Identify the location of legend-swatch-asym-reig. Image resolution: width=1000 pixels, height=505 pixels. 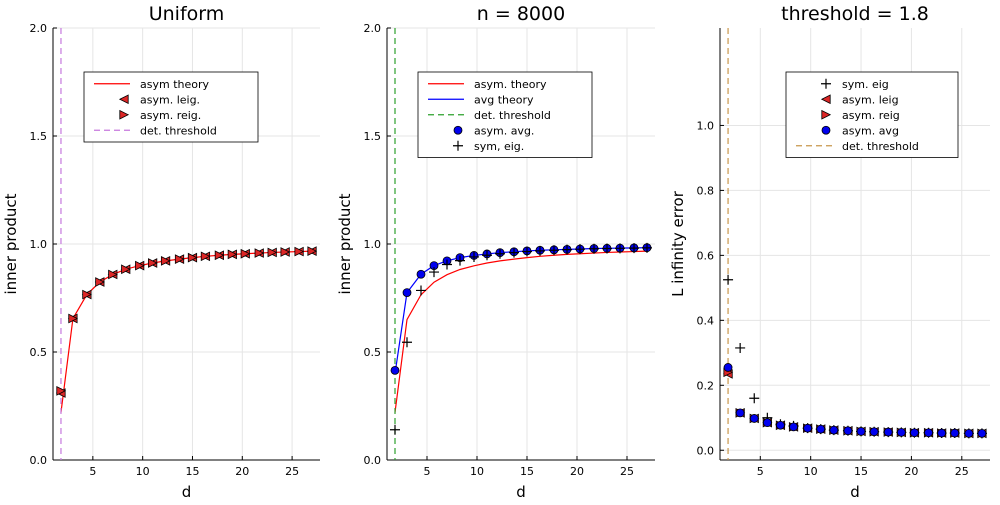
(124, 114).